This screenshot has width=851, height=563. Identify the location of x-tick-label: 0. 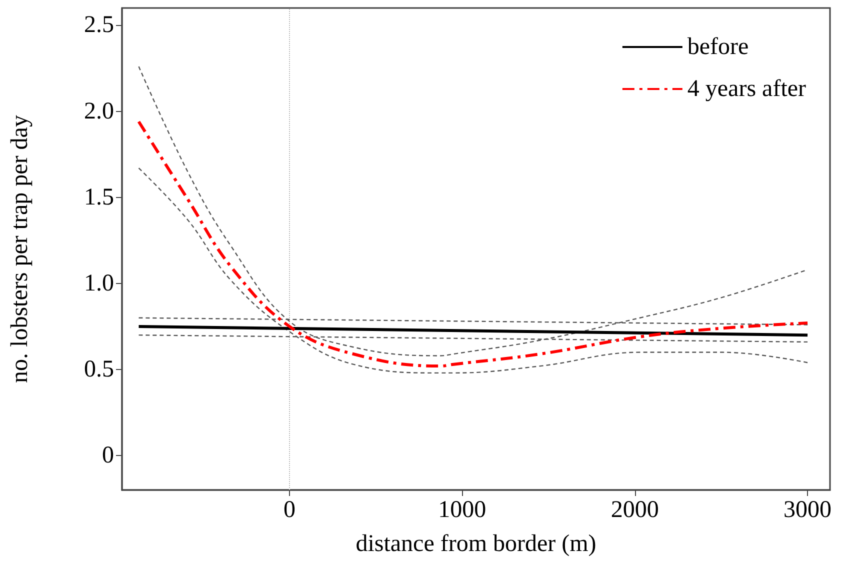
(290, 510).